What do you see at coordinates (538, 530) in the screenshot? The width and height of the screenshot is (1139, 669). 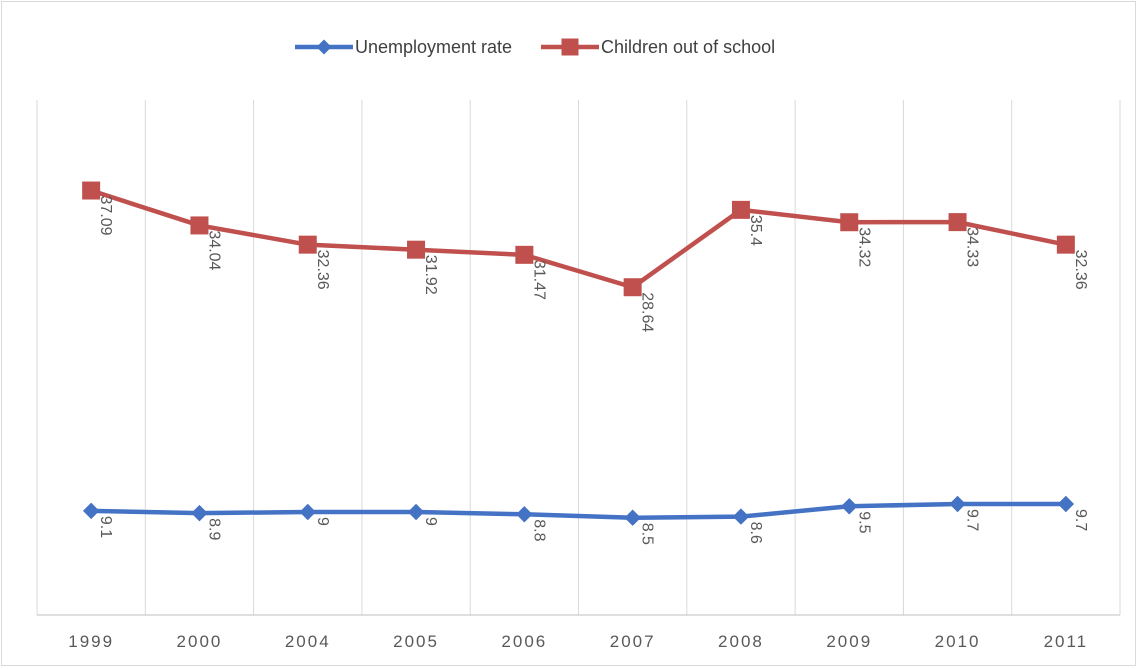 I see `data-label: 8.8` at bounding box center [538, 530].